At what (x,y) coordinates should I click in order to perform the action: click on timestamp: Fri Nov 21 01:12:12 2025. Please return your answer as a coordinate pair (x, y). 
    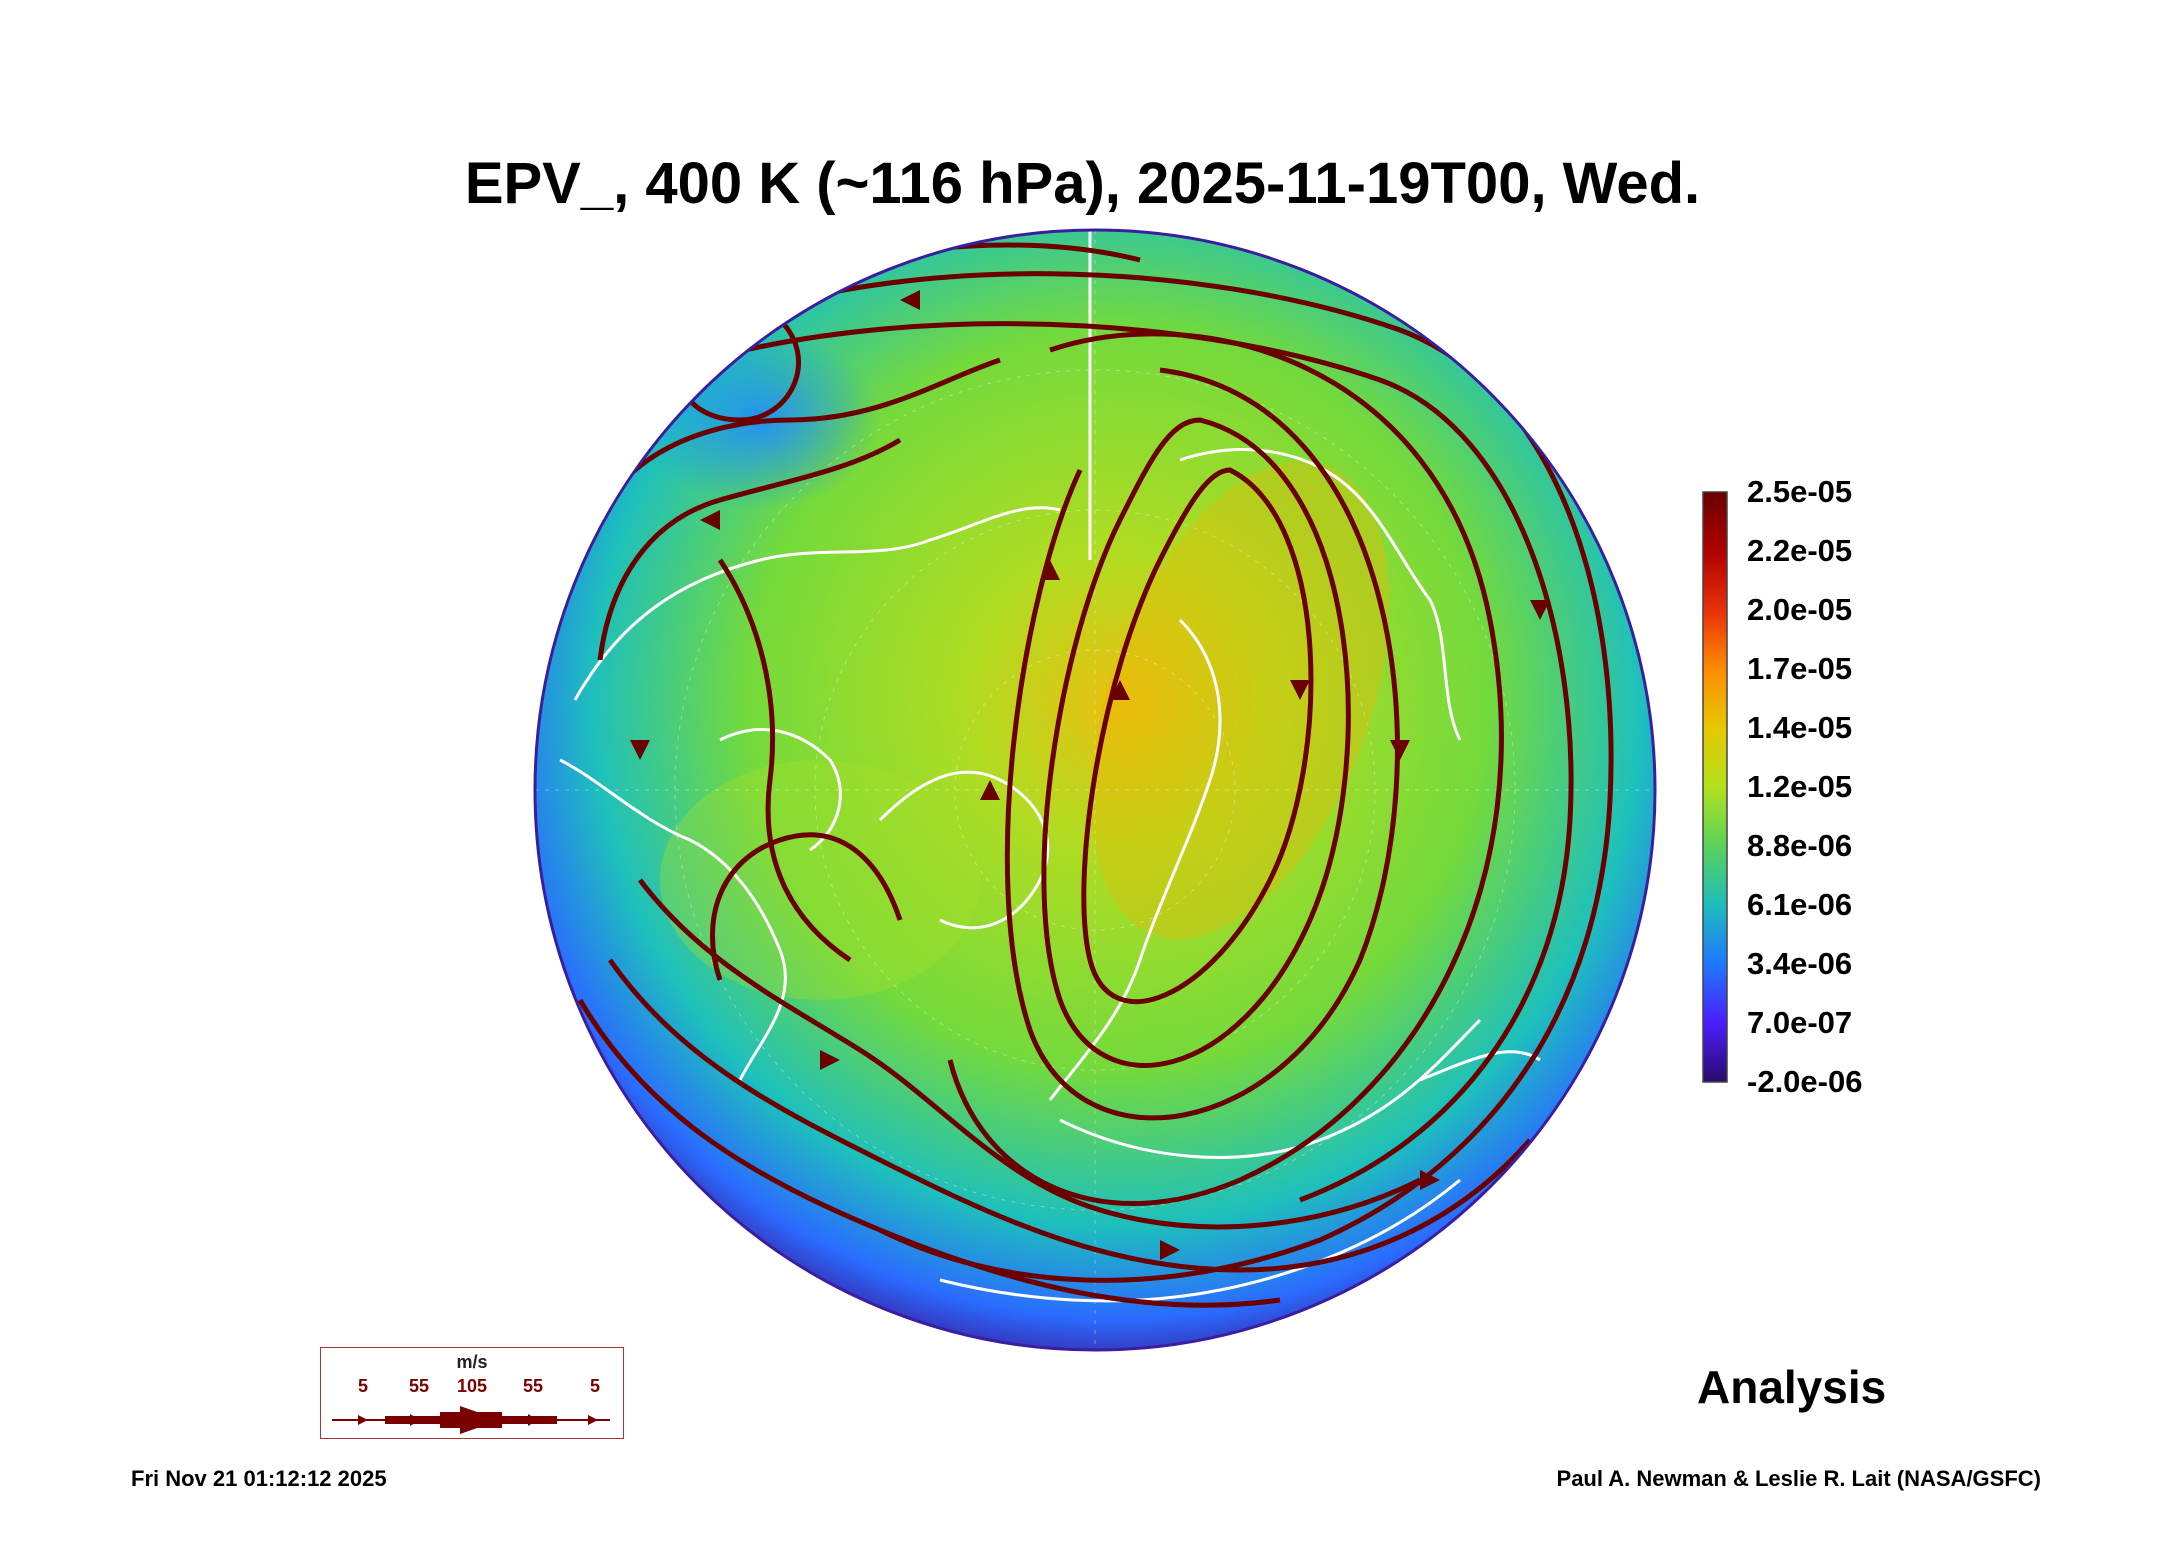
    Looking at the image, I should click on (259, 1478).